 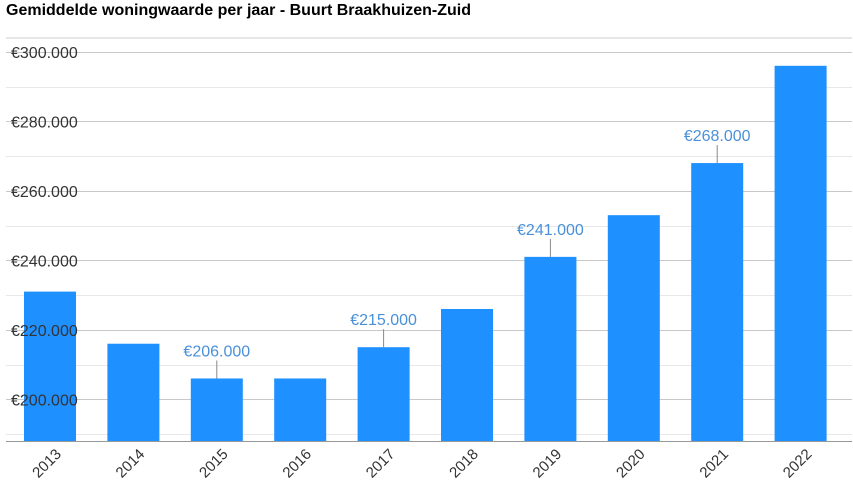 What do you see at coordinates (631, 464) in the screenshot?
I see `x-tick-label: 2020` at bounding box center [631, 464].